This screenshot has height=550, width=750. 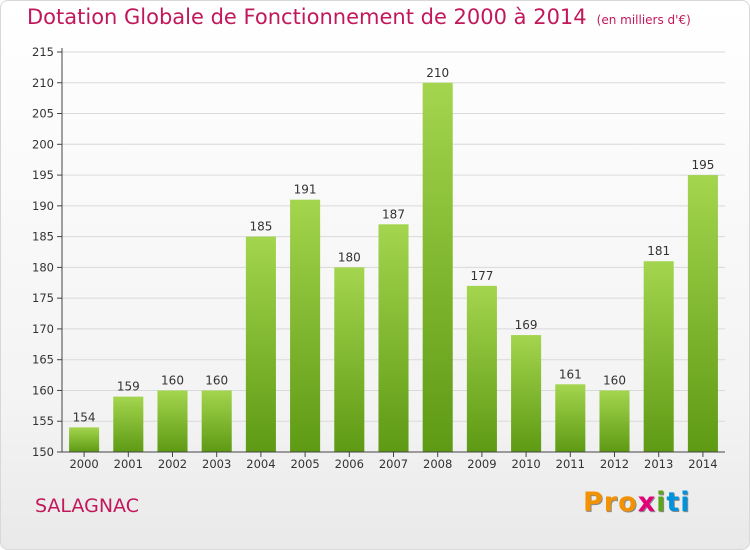 I want to click on proxiti-logo: Proxiti, so click(x=637, y=502).